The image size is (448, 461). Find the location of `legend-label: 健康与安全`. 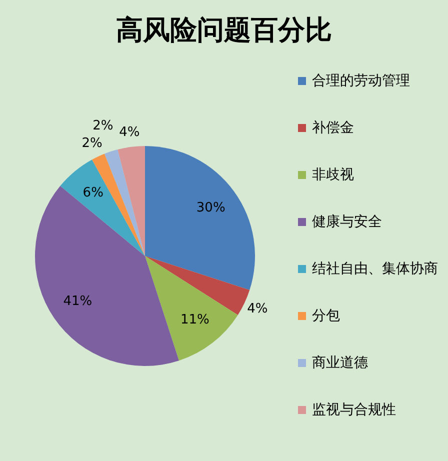

legend-label: 健康与安全 is located at coordinates (347, 222).